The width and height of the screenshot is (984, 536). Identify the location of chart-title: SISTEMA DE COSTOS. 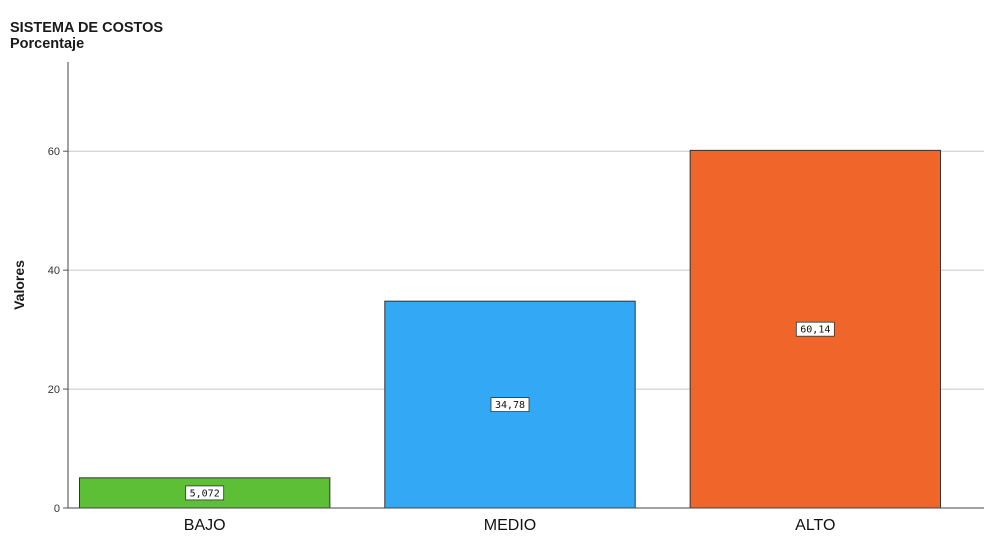
(87, 28).